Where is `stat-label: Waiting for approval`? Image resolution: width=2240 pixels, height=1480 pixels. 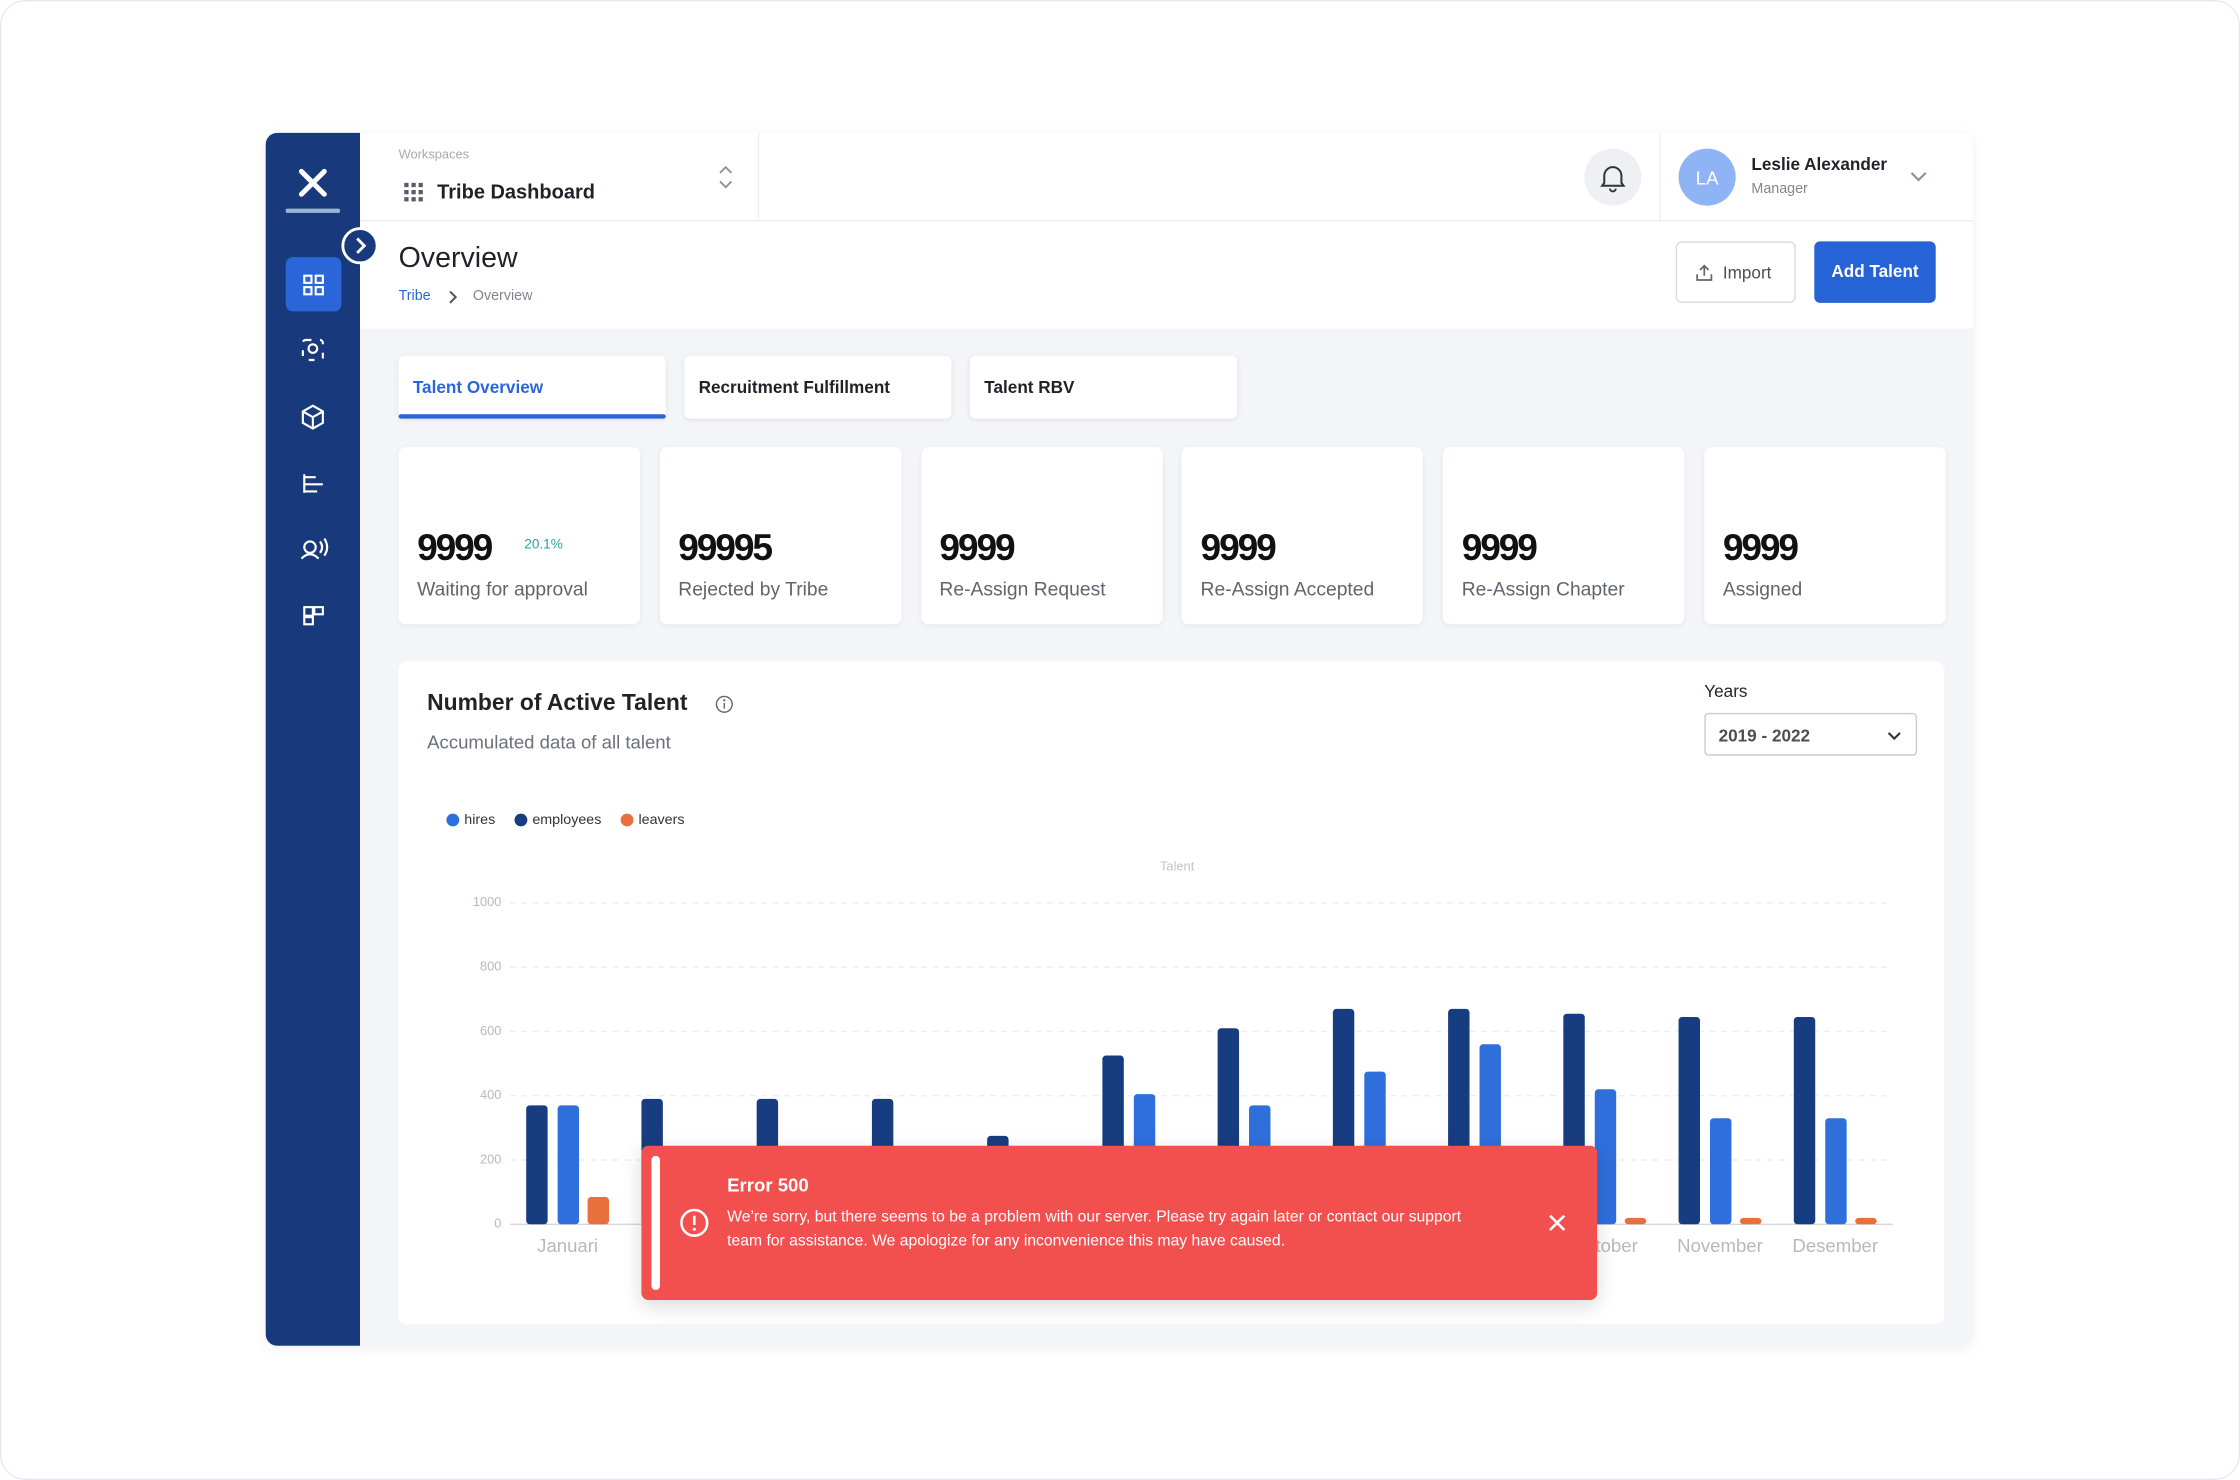
stat-label: Waiting for approval is located at coordinates (502, 589).